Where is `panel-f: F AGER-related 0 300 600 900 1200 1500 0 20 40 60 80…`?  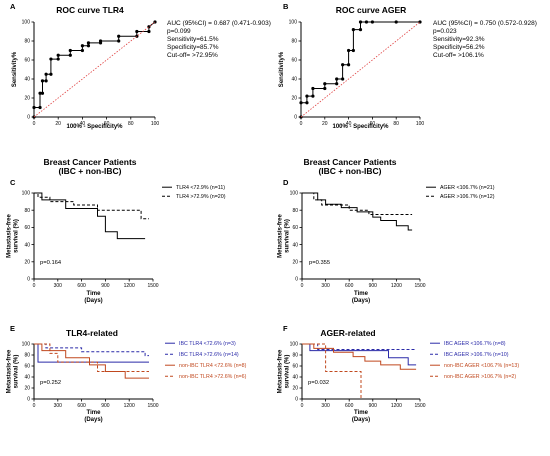 panel-f: F AGER-related 0 300 600 900 1200 1500 0 20 40 60 80… is located at coordinates (399, 373).